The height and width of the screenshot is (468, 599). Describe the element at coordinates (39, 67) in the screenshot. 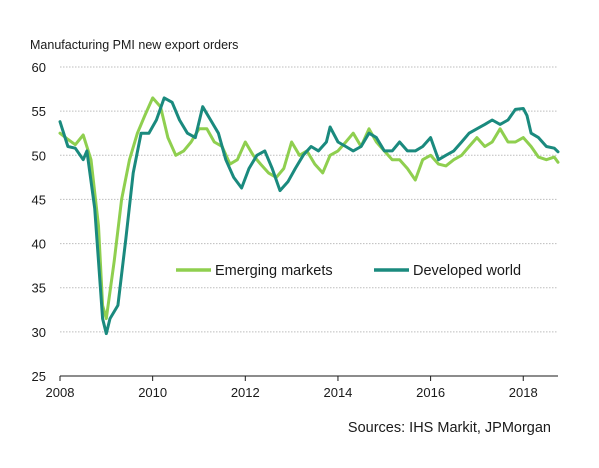

I see `y-tick-label: 60` at that location.